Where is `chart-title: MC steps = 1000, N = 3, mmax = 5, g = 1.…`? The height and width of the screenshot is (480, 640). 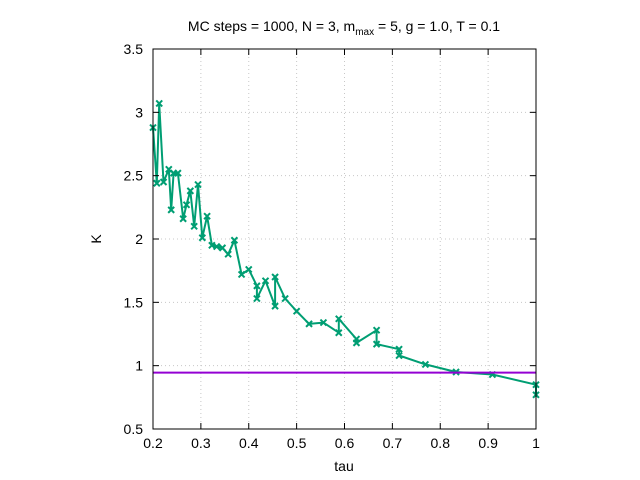
chart-title: MC steps = 1000, N = 3, mmax = 5, g = 1.… is located at coordinates (344, 28).